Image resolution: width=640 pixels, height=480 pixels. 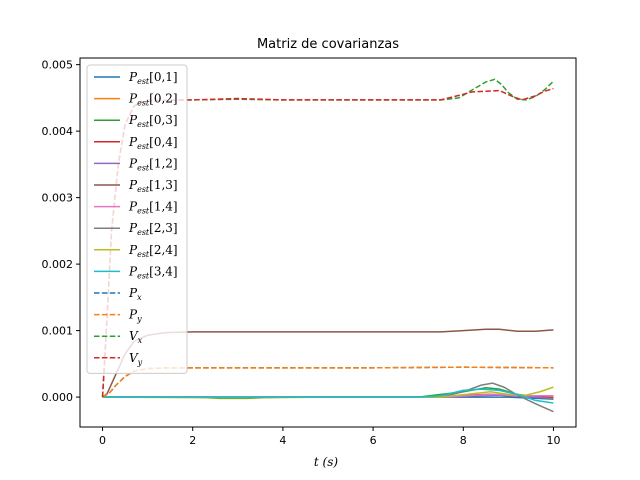 I want to click on legend-label-p-y: Py, so click(x=135, y=316).